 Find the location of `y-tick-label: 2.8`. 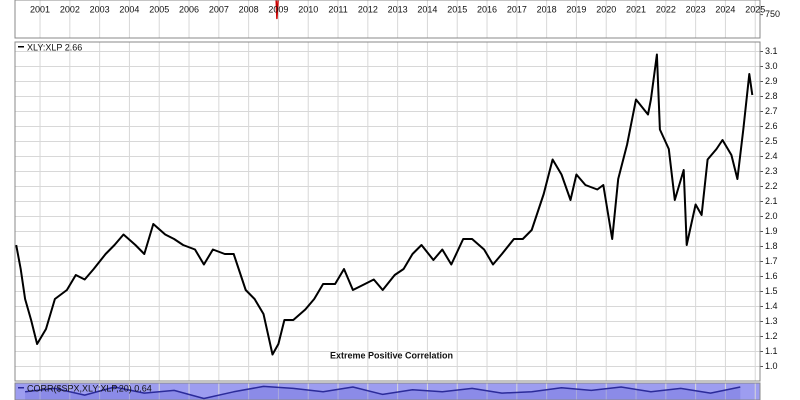

y-tick-label: 2.8 is located at coordinates (771, 96).